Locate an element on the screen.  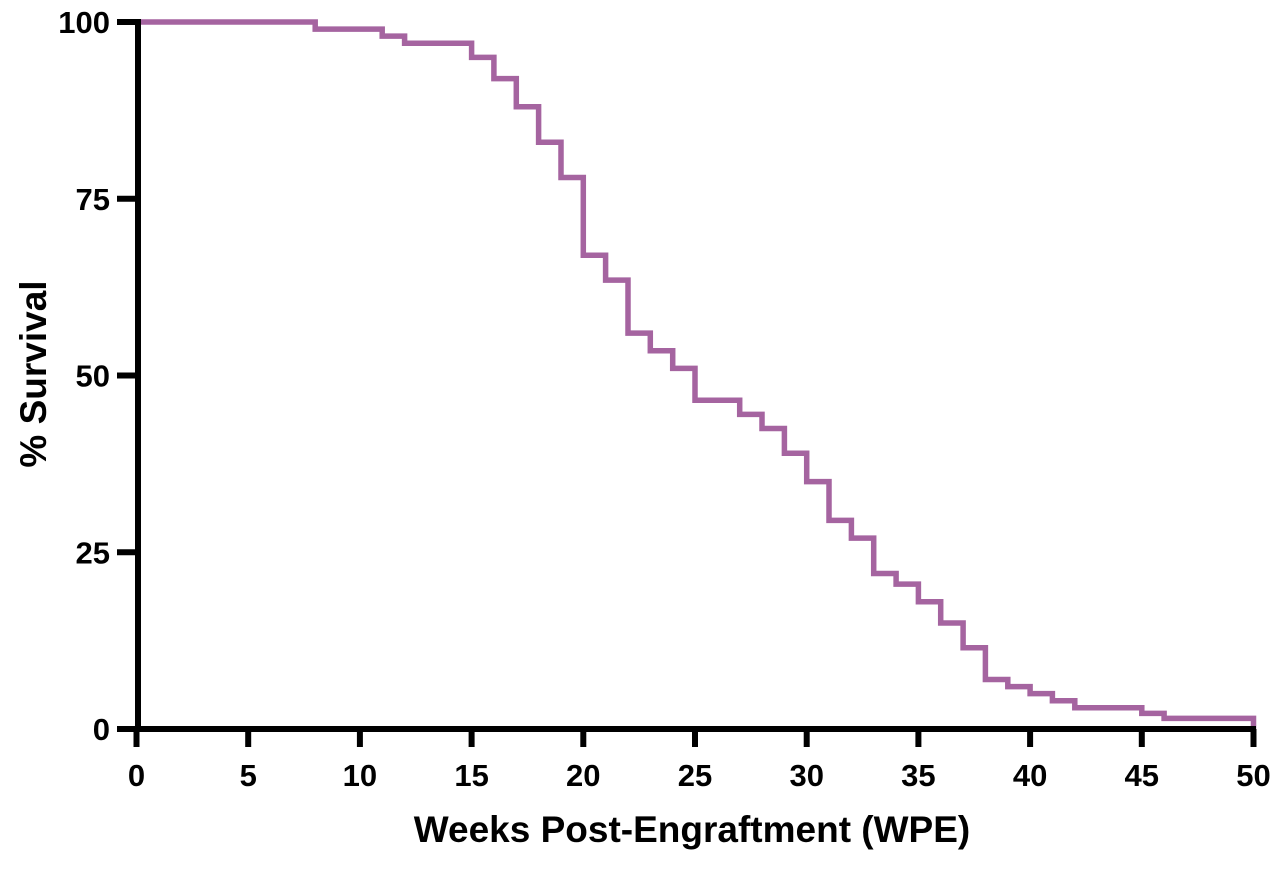
x-tick-label: 15 is located at coordinates (471, 775).